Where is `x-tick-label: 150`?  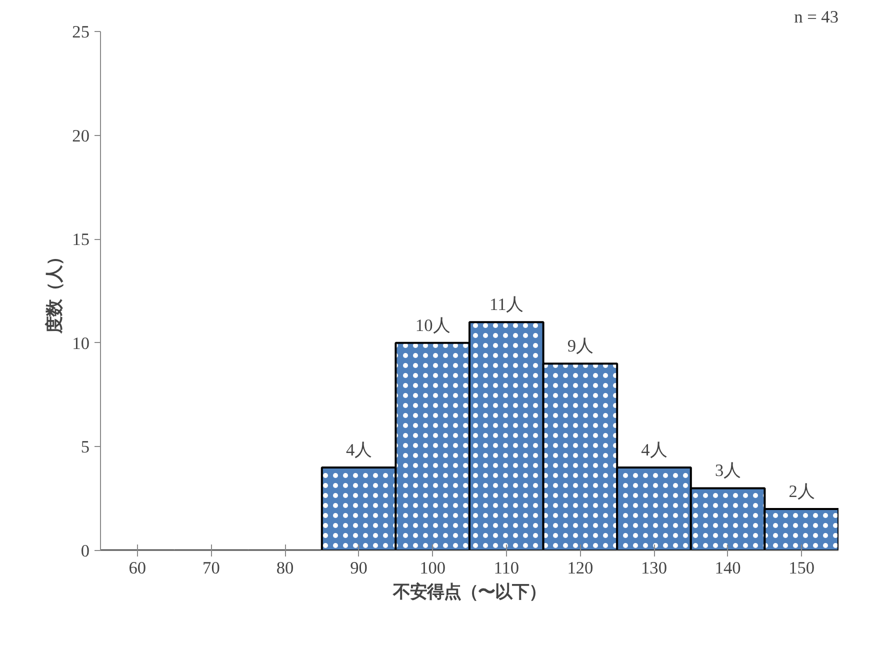
x-tick-label: 150 is located at coordinates (801, 568).